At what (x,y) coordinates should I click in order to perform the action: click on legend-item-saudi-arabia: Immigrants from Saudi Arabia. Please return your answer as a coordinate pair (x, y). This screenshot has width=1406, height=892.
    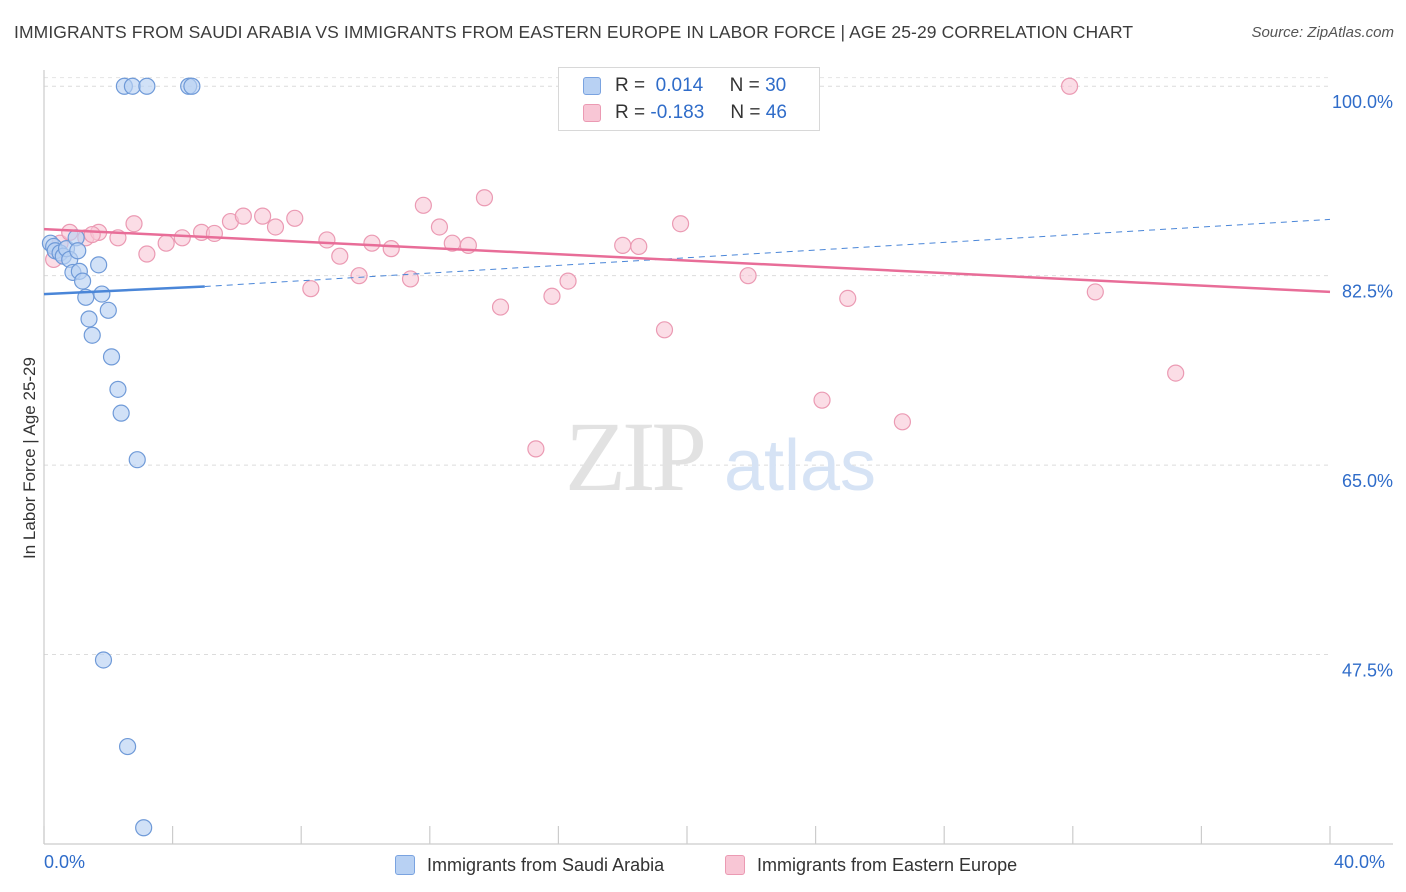
    Looking at the image, I should click on (529, 865).